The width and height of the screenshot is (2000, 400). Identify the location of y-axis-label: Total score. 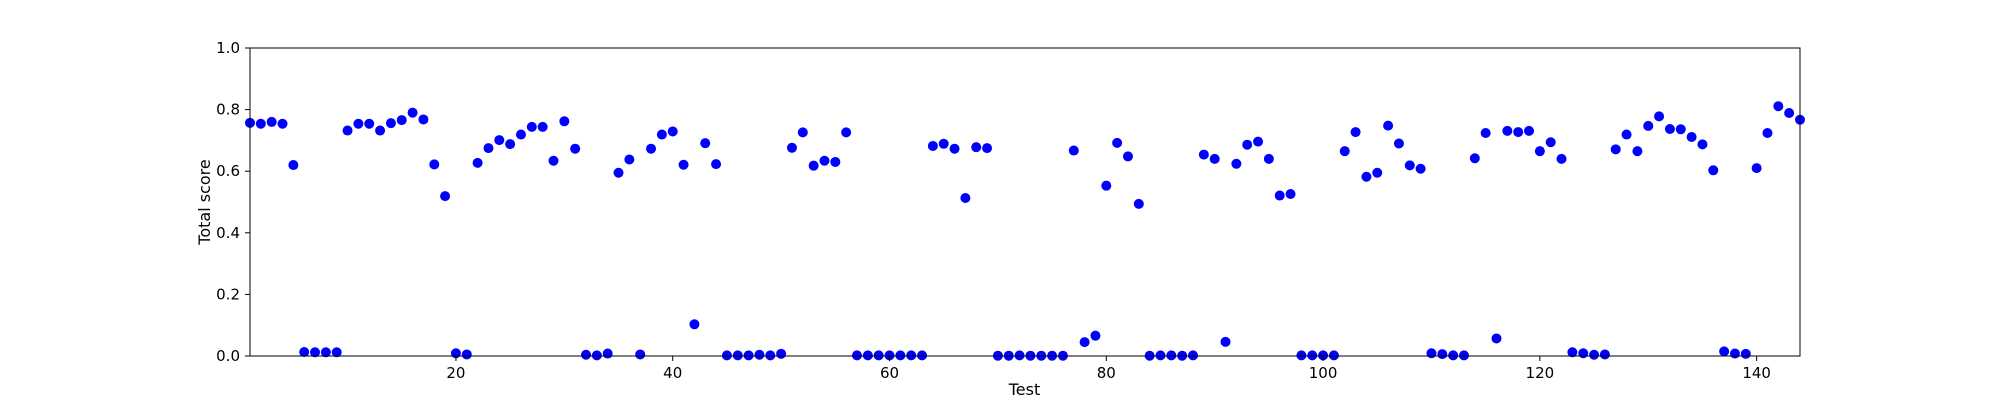
(204, 202).